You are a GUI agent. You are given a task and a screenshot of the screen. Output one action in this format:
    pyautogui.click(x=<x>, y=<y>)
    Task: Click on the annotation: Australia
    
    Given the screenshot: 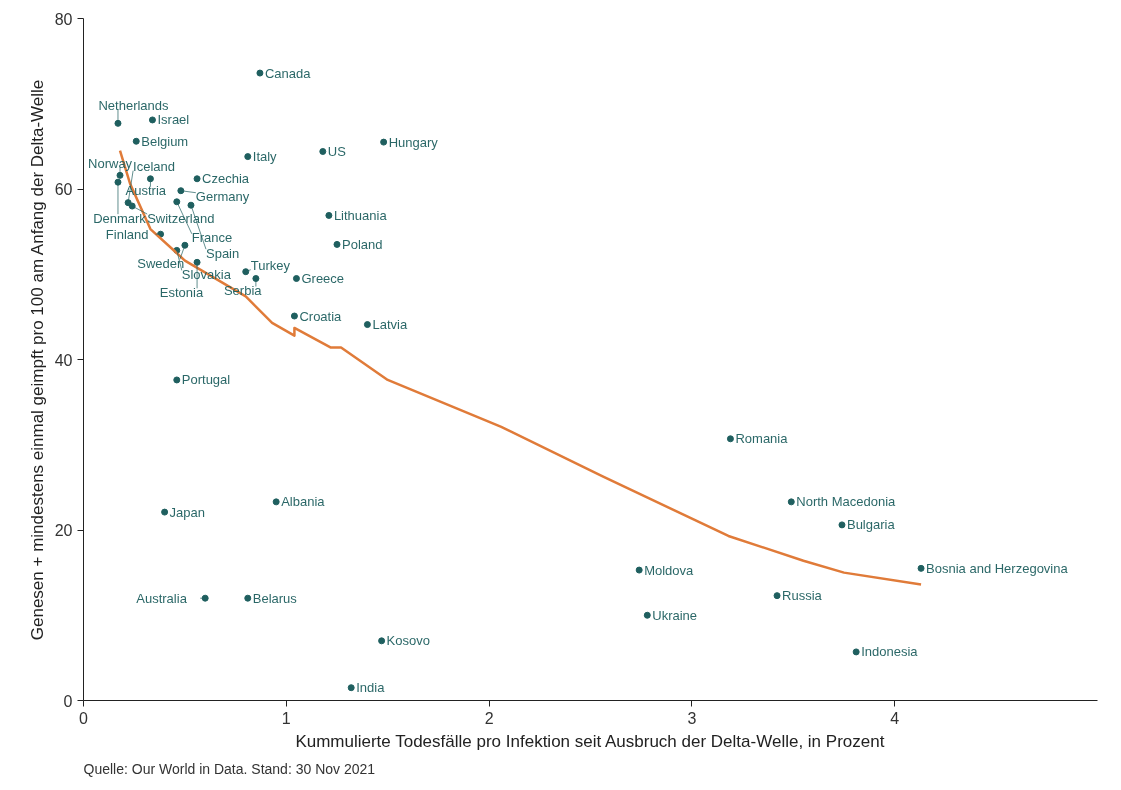 What is the action you would take?
    pyautogui.click(x=162, y=598)
    